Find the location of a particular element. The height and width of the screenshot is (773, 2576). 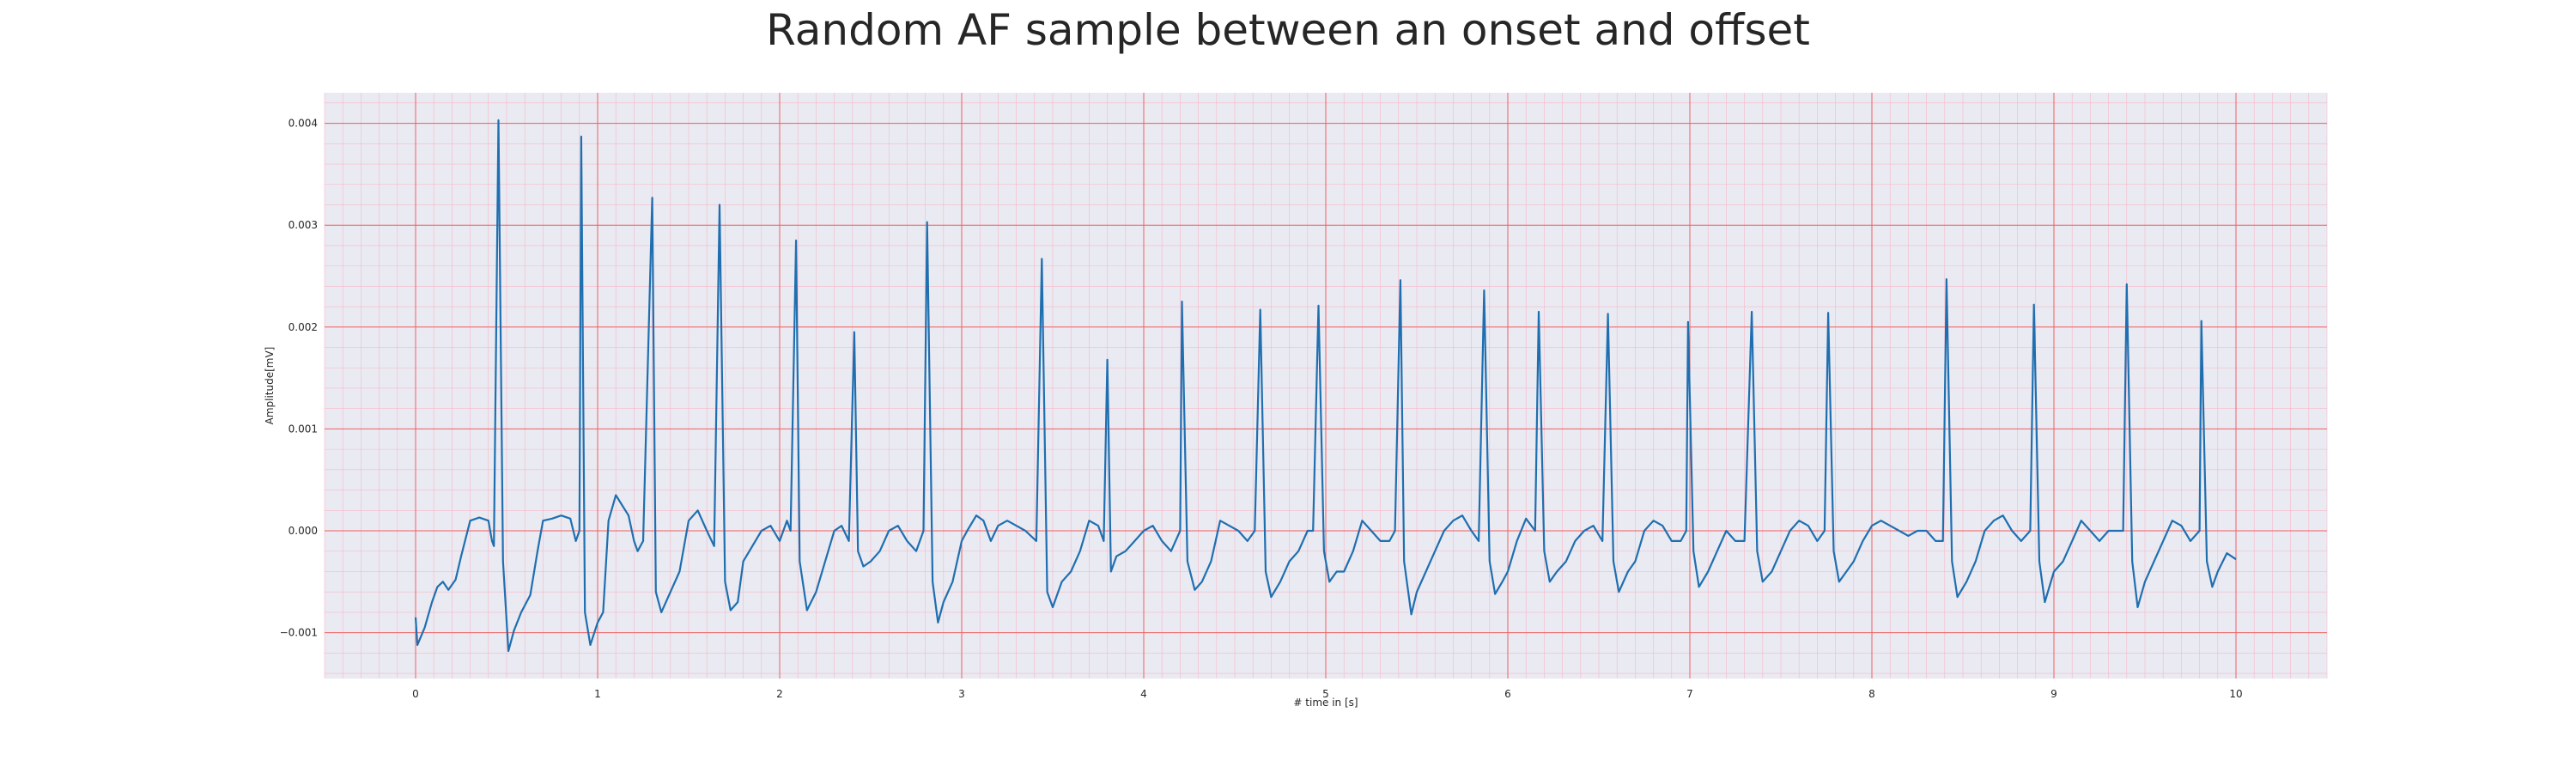

x-tick-label: 1 is located at coordinates (597, 694).